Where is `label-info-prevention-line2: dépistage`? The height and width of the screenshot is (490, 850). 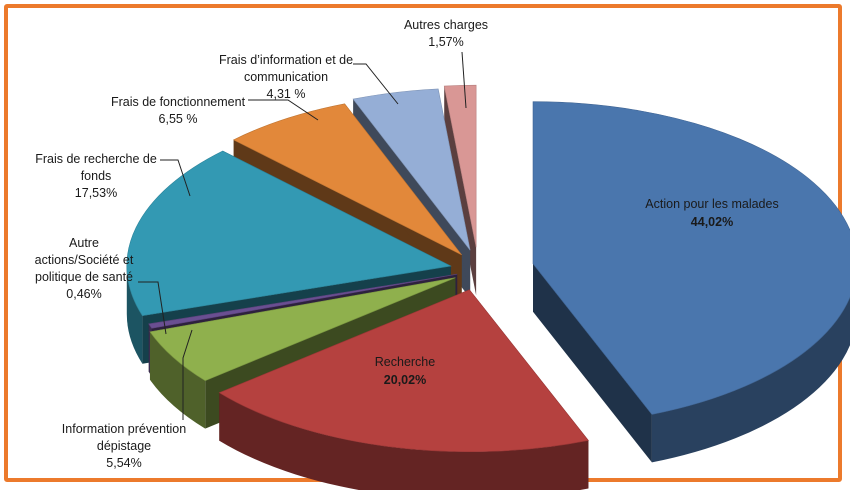 label-info-prevention-line2: dépistage is located at coordinates (124, 446).